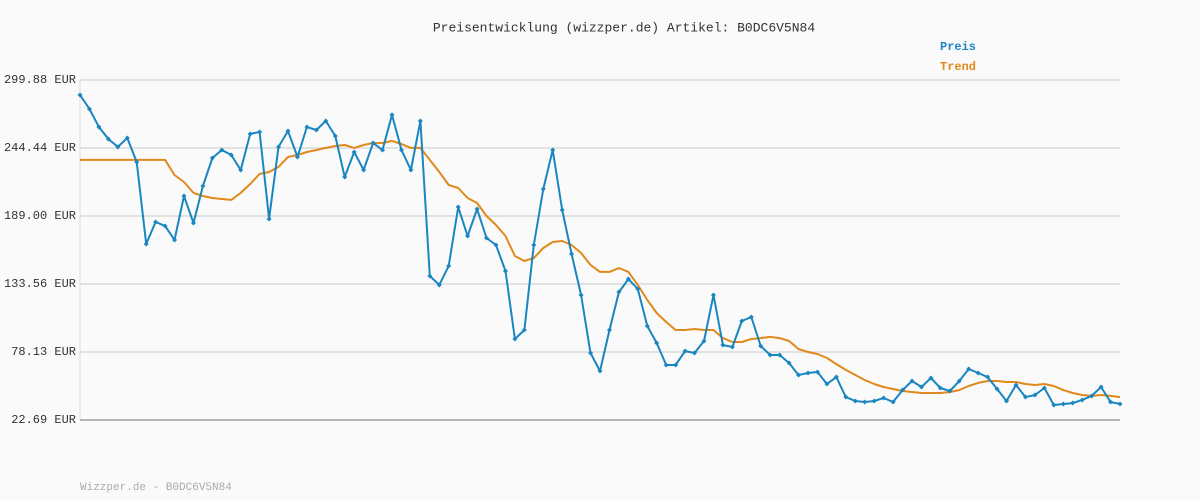 Image resolution: width=1200 pixels, height=500 pixels. Describe the element at coordinates (43, 352) in the screenshot. I see `y-tick-label: 78.13 EUR` at that location.